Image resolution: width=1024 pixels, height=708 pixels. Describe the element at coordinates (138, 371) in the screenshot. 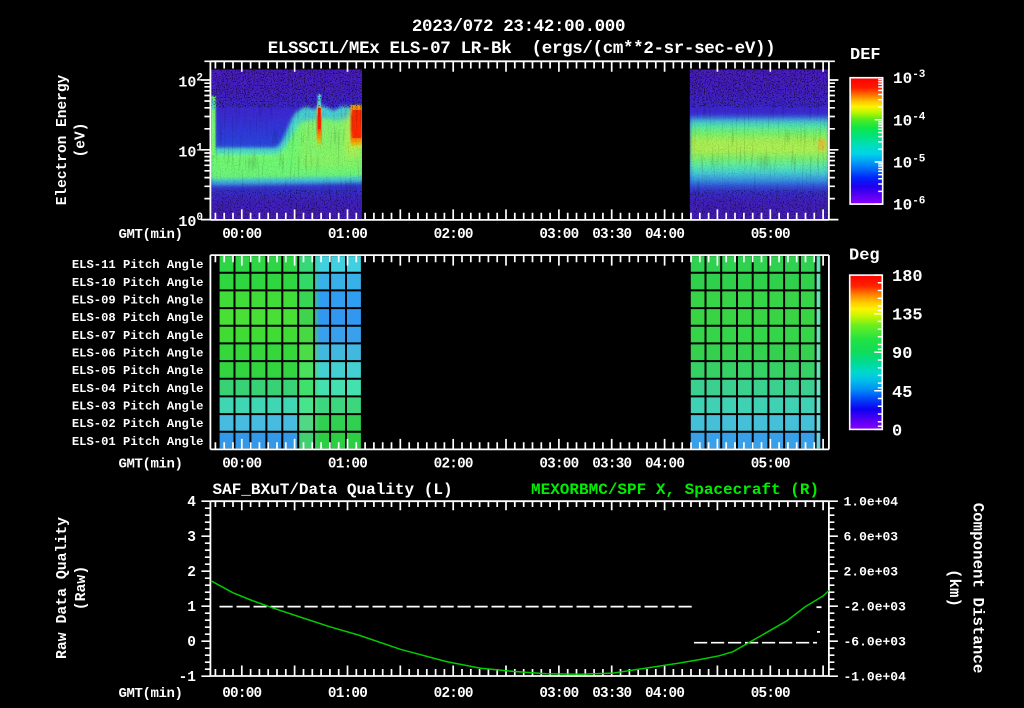

I see `svg-text: ELS-05 Pitch Angle` at that location.